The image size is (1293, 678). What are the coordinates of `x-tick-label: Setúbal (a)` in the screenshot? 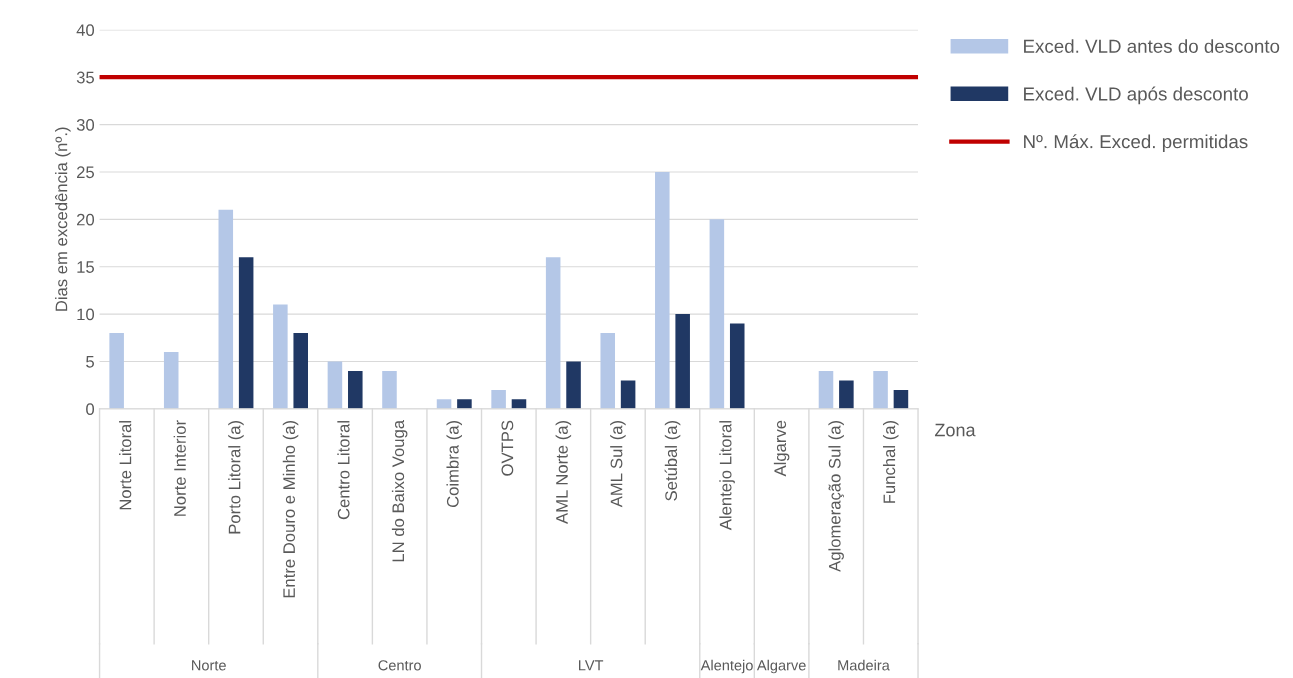 It's located at (672, 460).